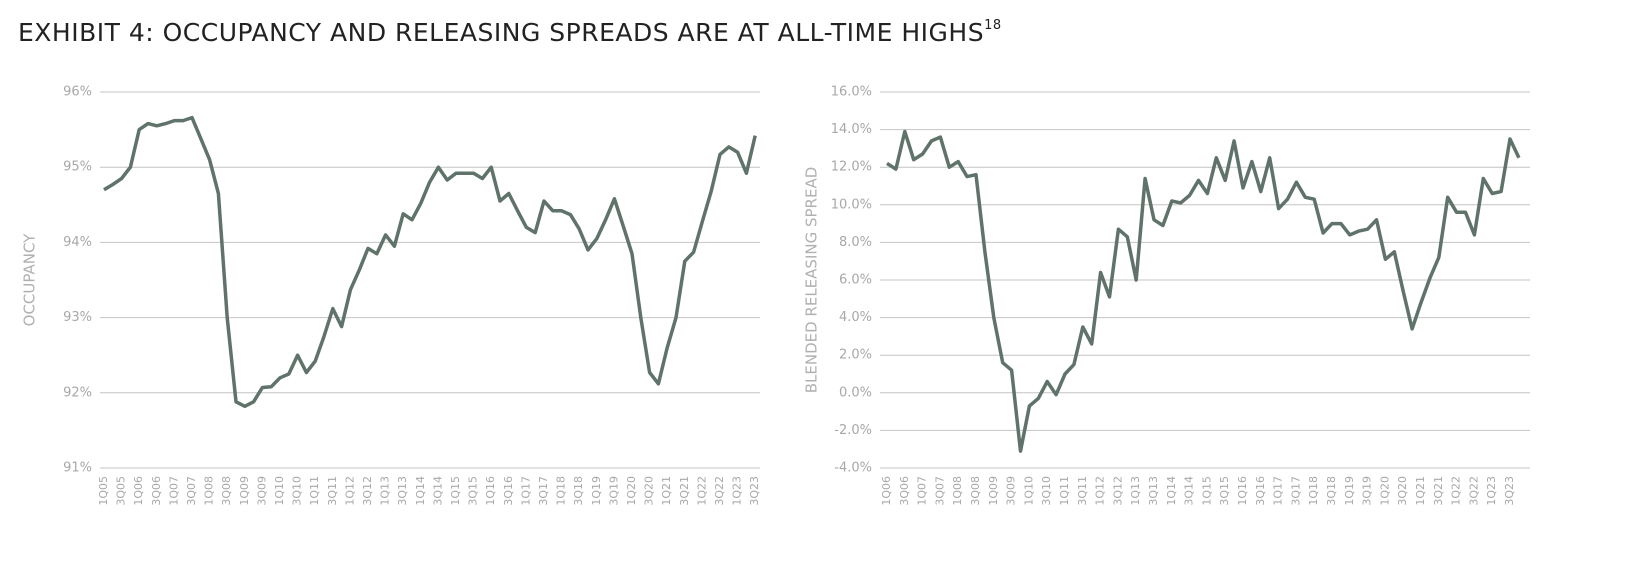  What do you see at coordinates (30, 280) in the screenshot?
I see `y-axis-title: OCCUPANCY` at bounding box center [30, 280].